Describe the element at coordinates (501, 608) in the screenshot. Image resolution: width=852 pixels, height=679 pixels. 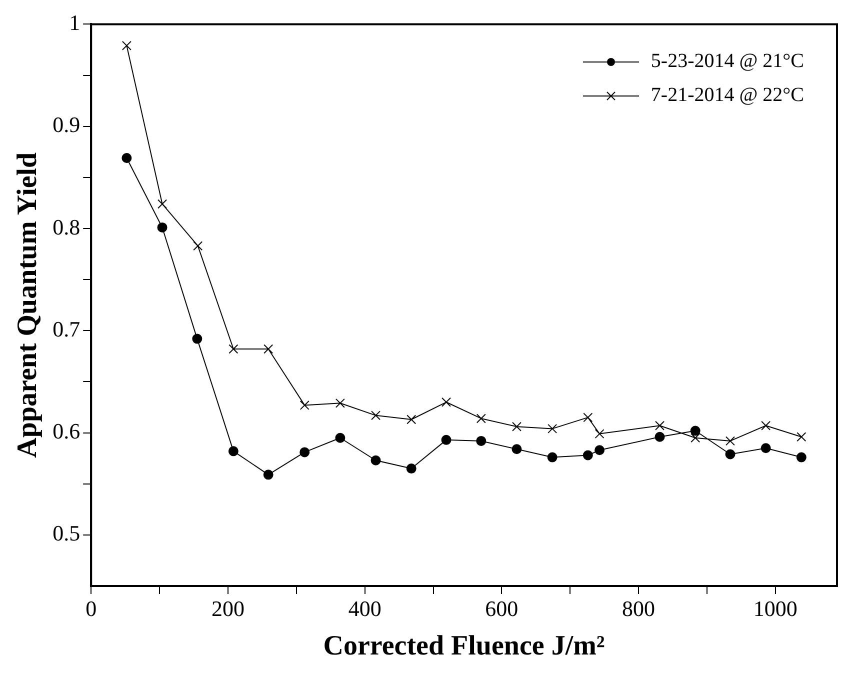
I see `x-tick-label: 600` at that location.